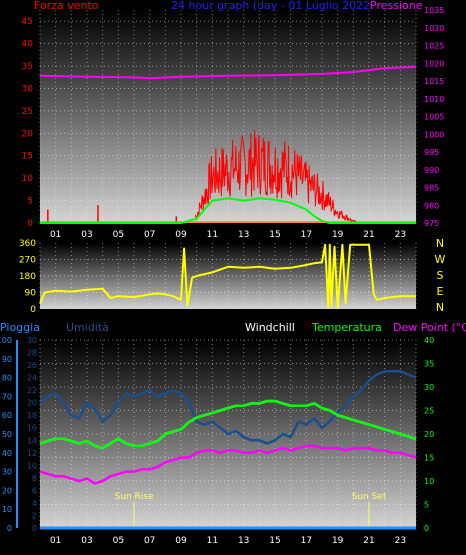  Describe the element at coordinates (34, 503) in the screenshot. I see `humidity-tick: 4` at that location.